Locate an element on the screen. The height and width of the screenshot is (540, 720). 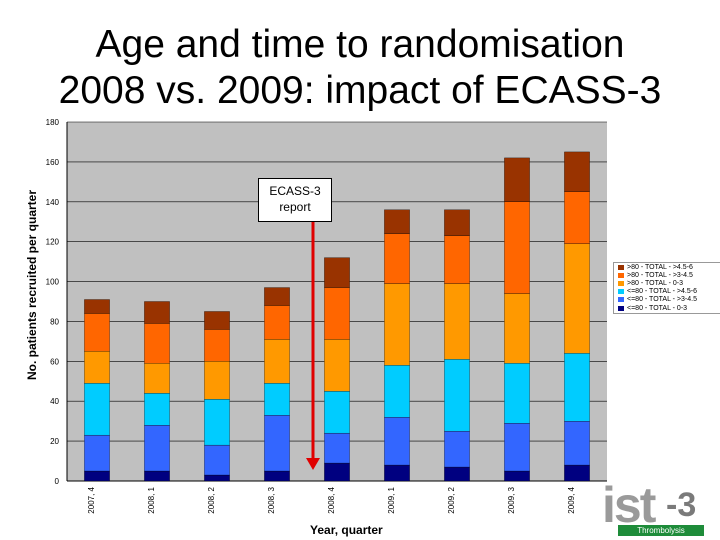
y-tick-label: 140 is located at coordinates (53, 202).